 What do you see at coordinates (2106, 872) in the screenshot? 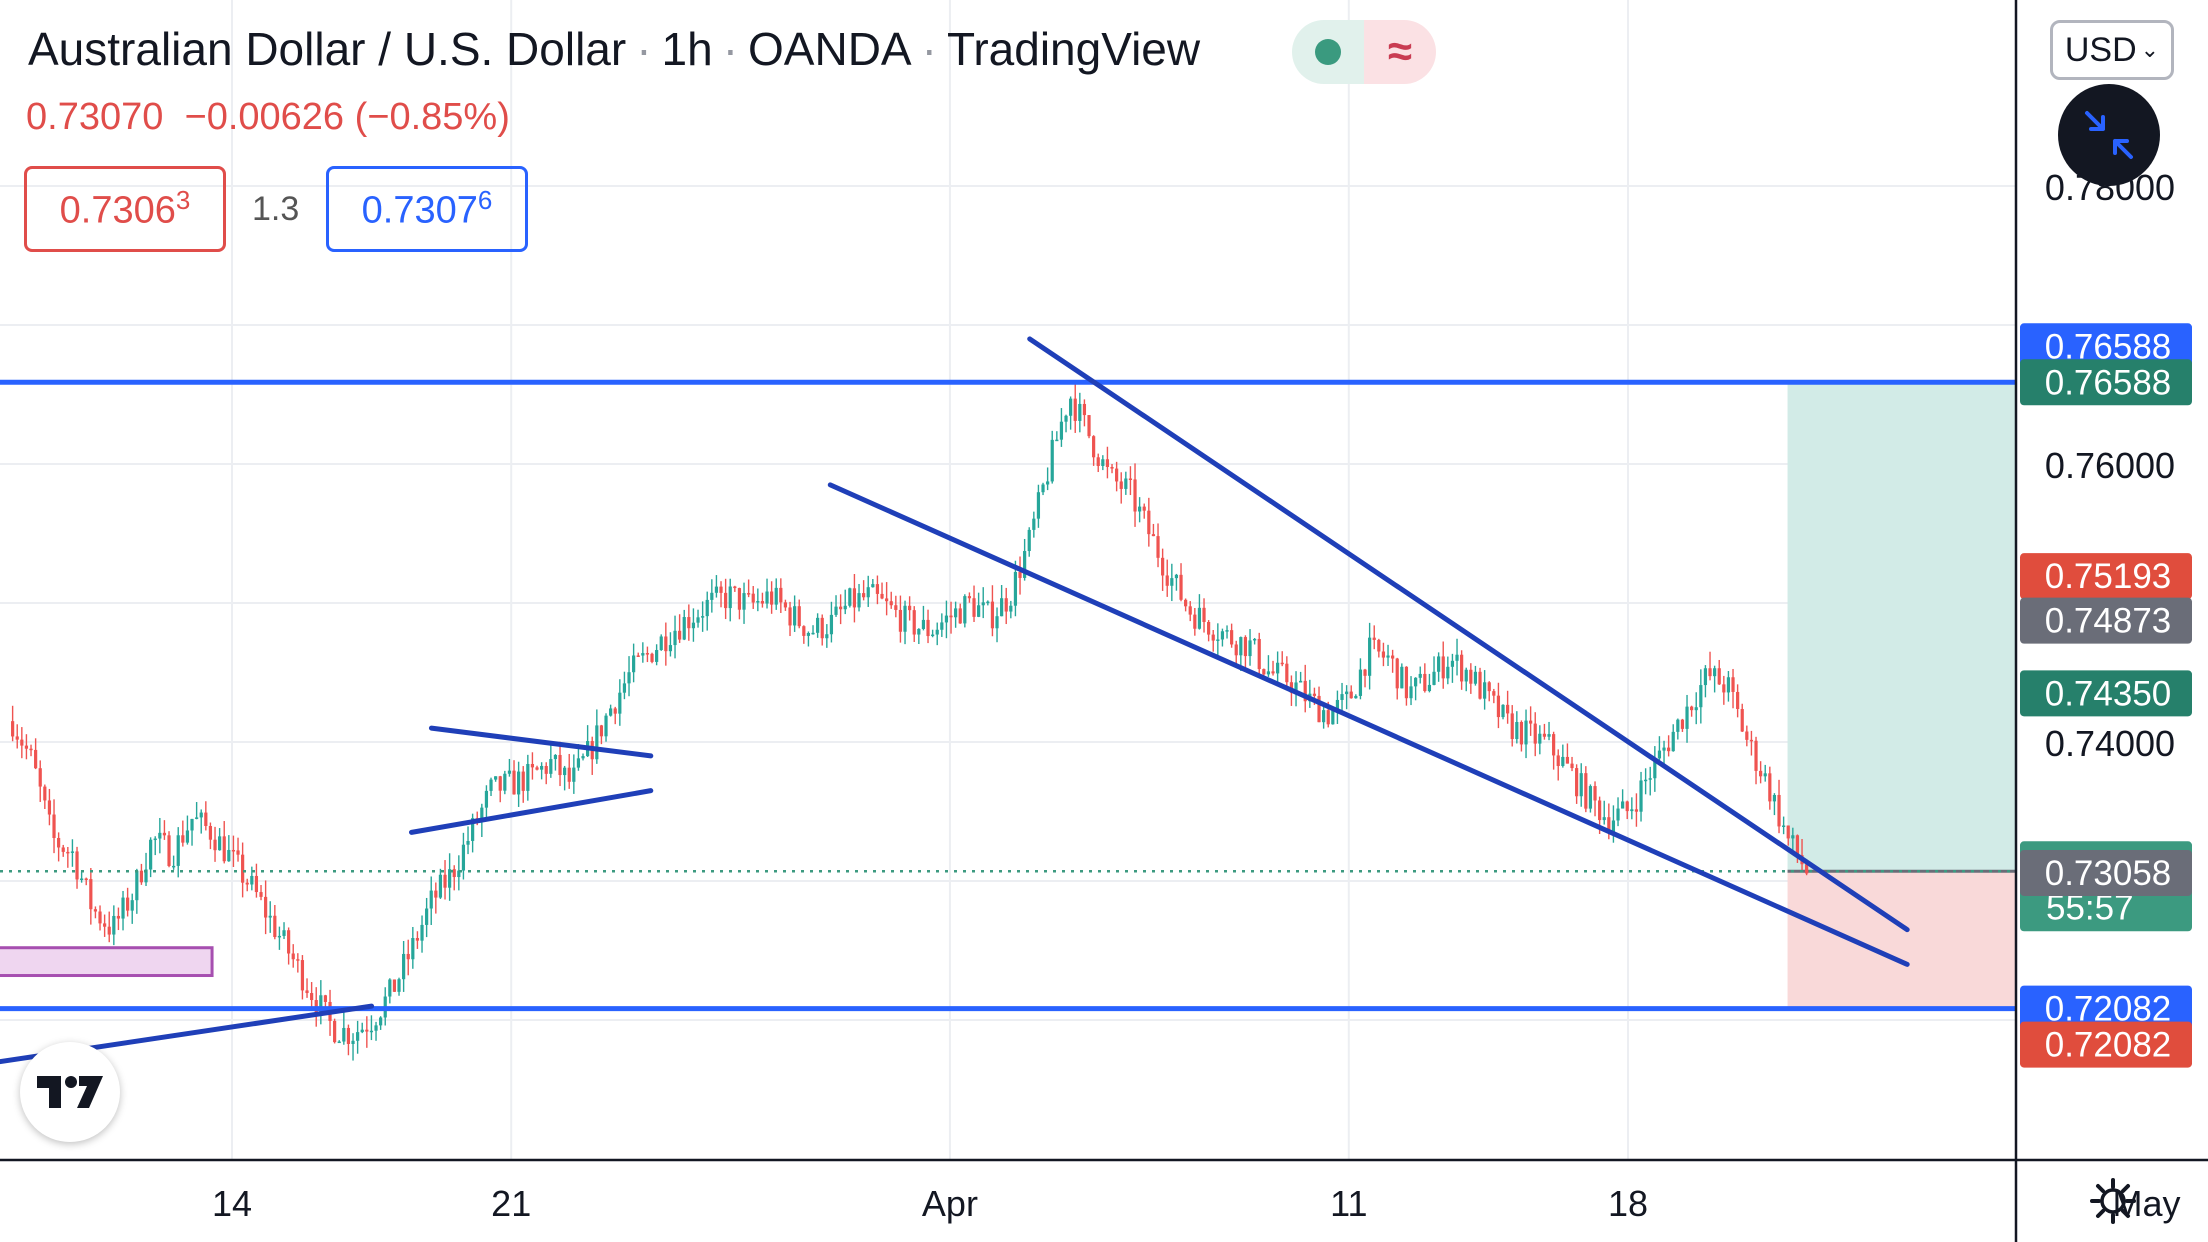
I see `price-label-tag` at bounding box center [2106, 872].